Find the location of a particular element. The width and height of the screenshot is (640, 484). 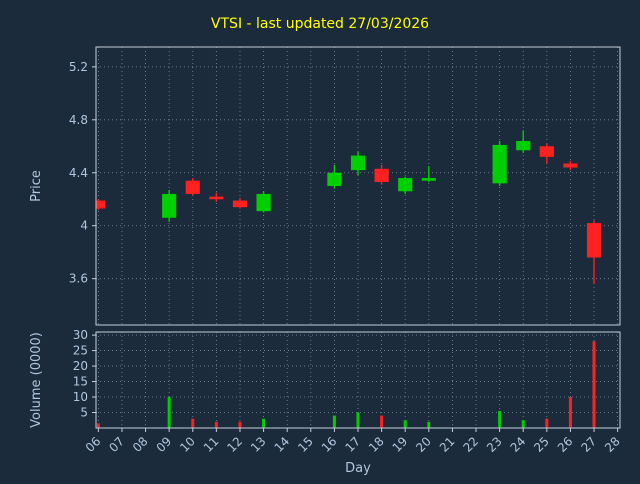

x-tick-label: 11 is located at coordinates (211, 444).